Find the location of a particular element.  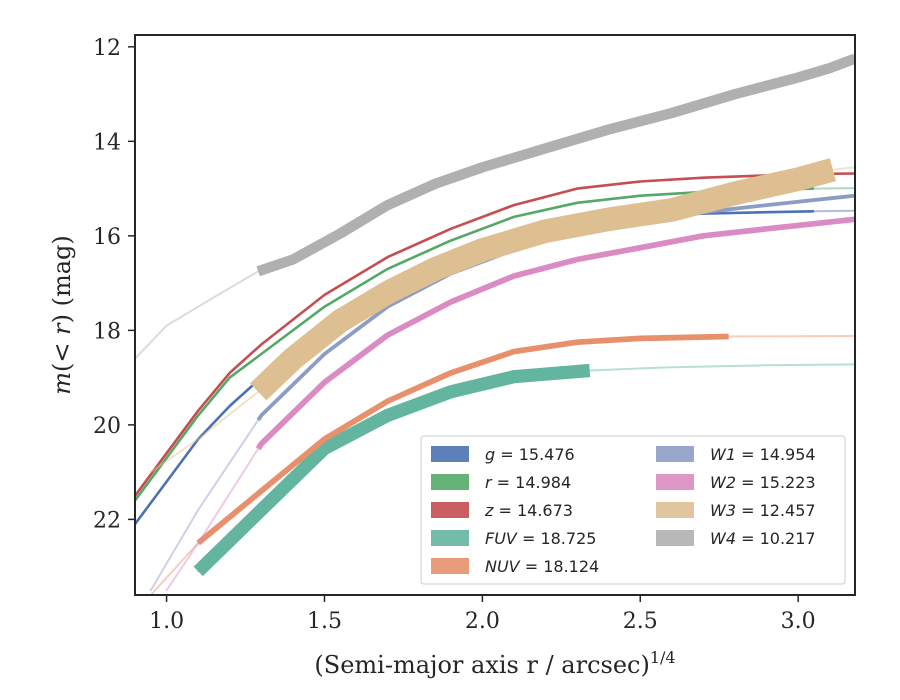

legend-box is located at coordinates (633, 510).